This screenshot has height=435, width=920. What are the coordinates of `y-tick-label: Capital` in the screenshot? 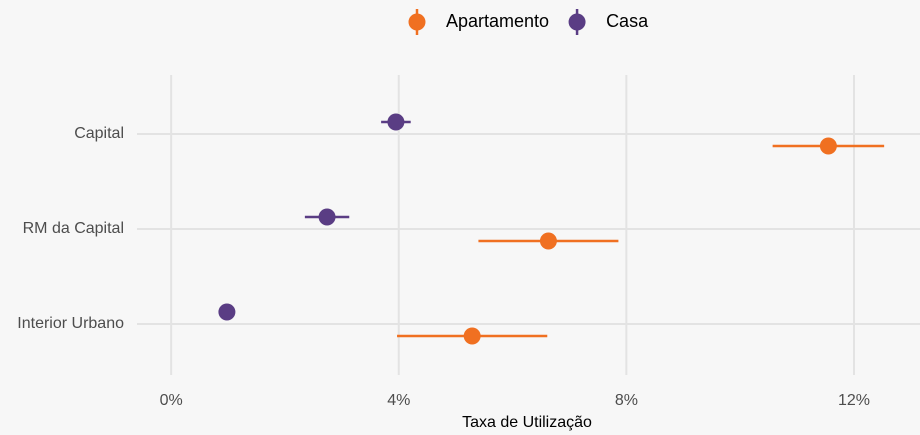 It's located at (99, 133).